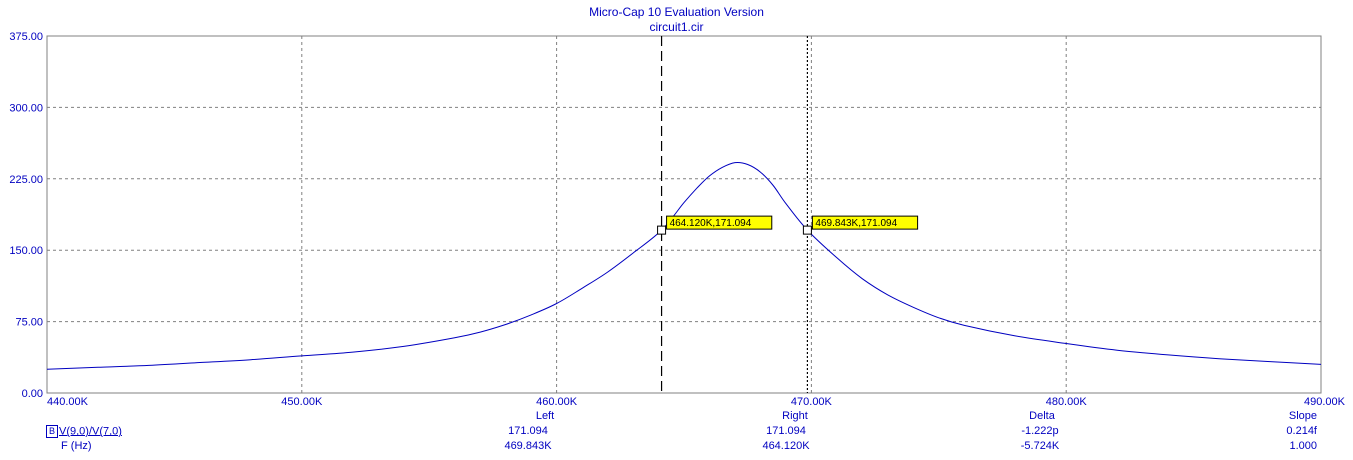 The height and width of the screenshot is (460, 1353). Describe the element at coordinates (676, 12) in the screenshot. I see `window-title: Micro-Cap 10 Evaluation Version` at that location.